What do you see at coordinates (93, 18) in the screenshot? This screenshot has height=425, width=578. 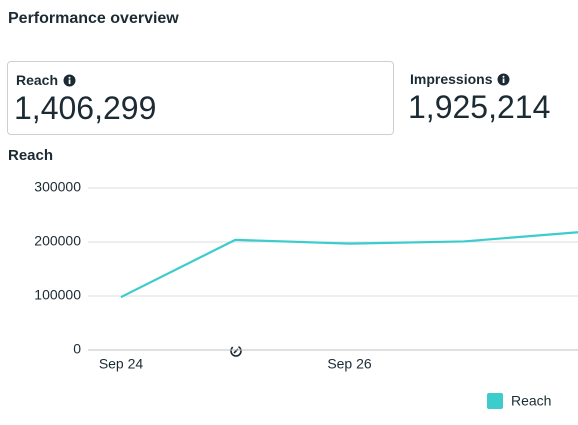 I see `page-title: Performance overview` at bounding box center [93, 18].